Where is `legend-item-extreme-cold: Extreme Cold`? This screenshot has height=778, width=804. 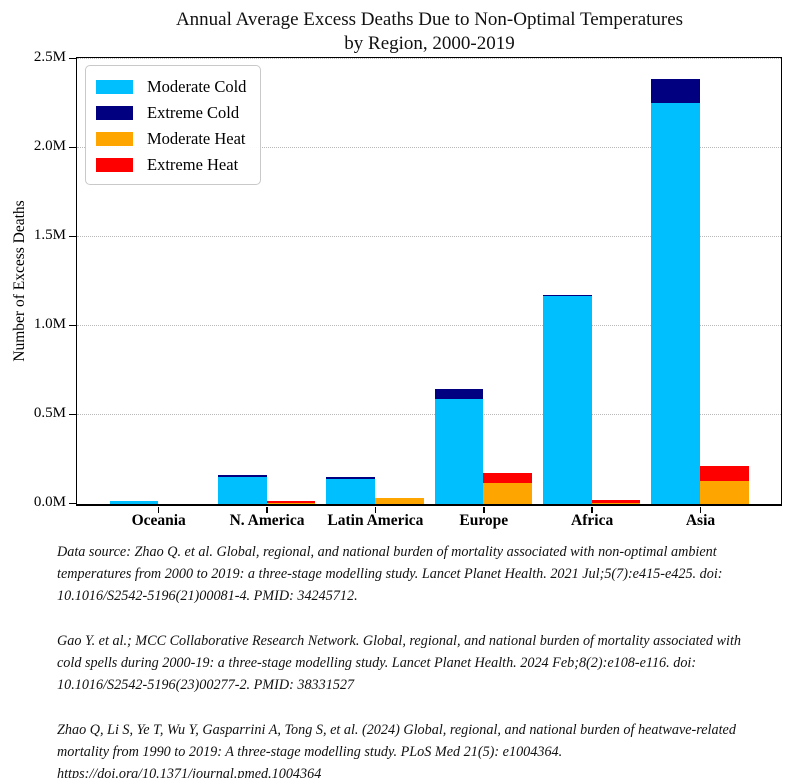
legend-item-extreme-cold: Extreme Cold is located at coordinates (171, 113).